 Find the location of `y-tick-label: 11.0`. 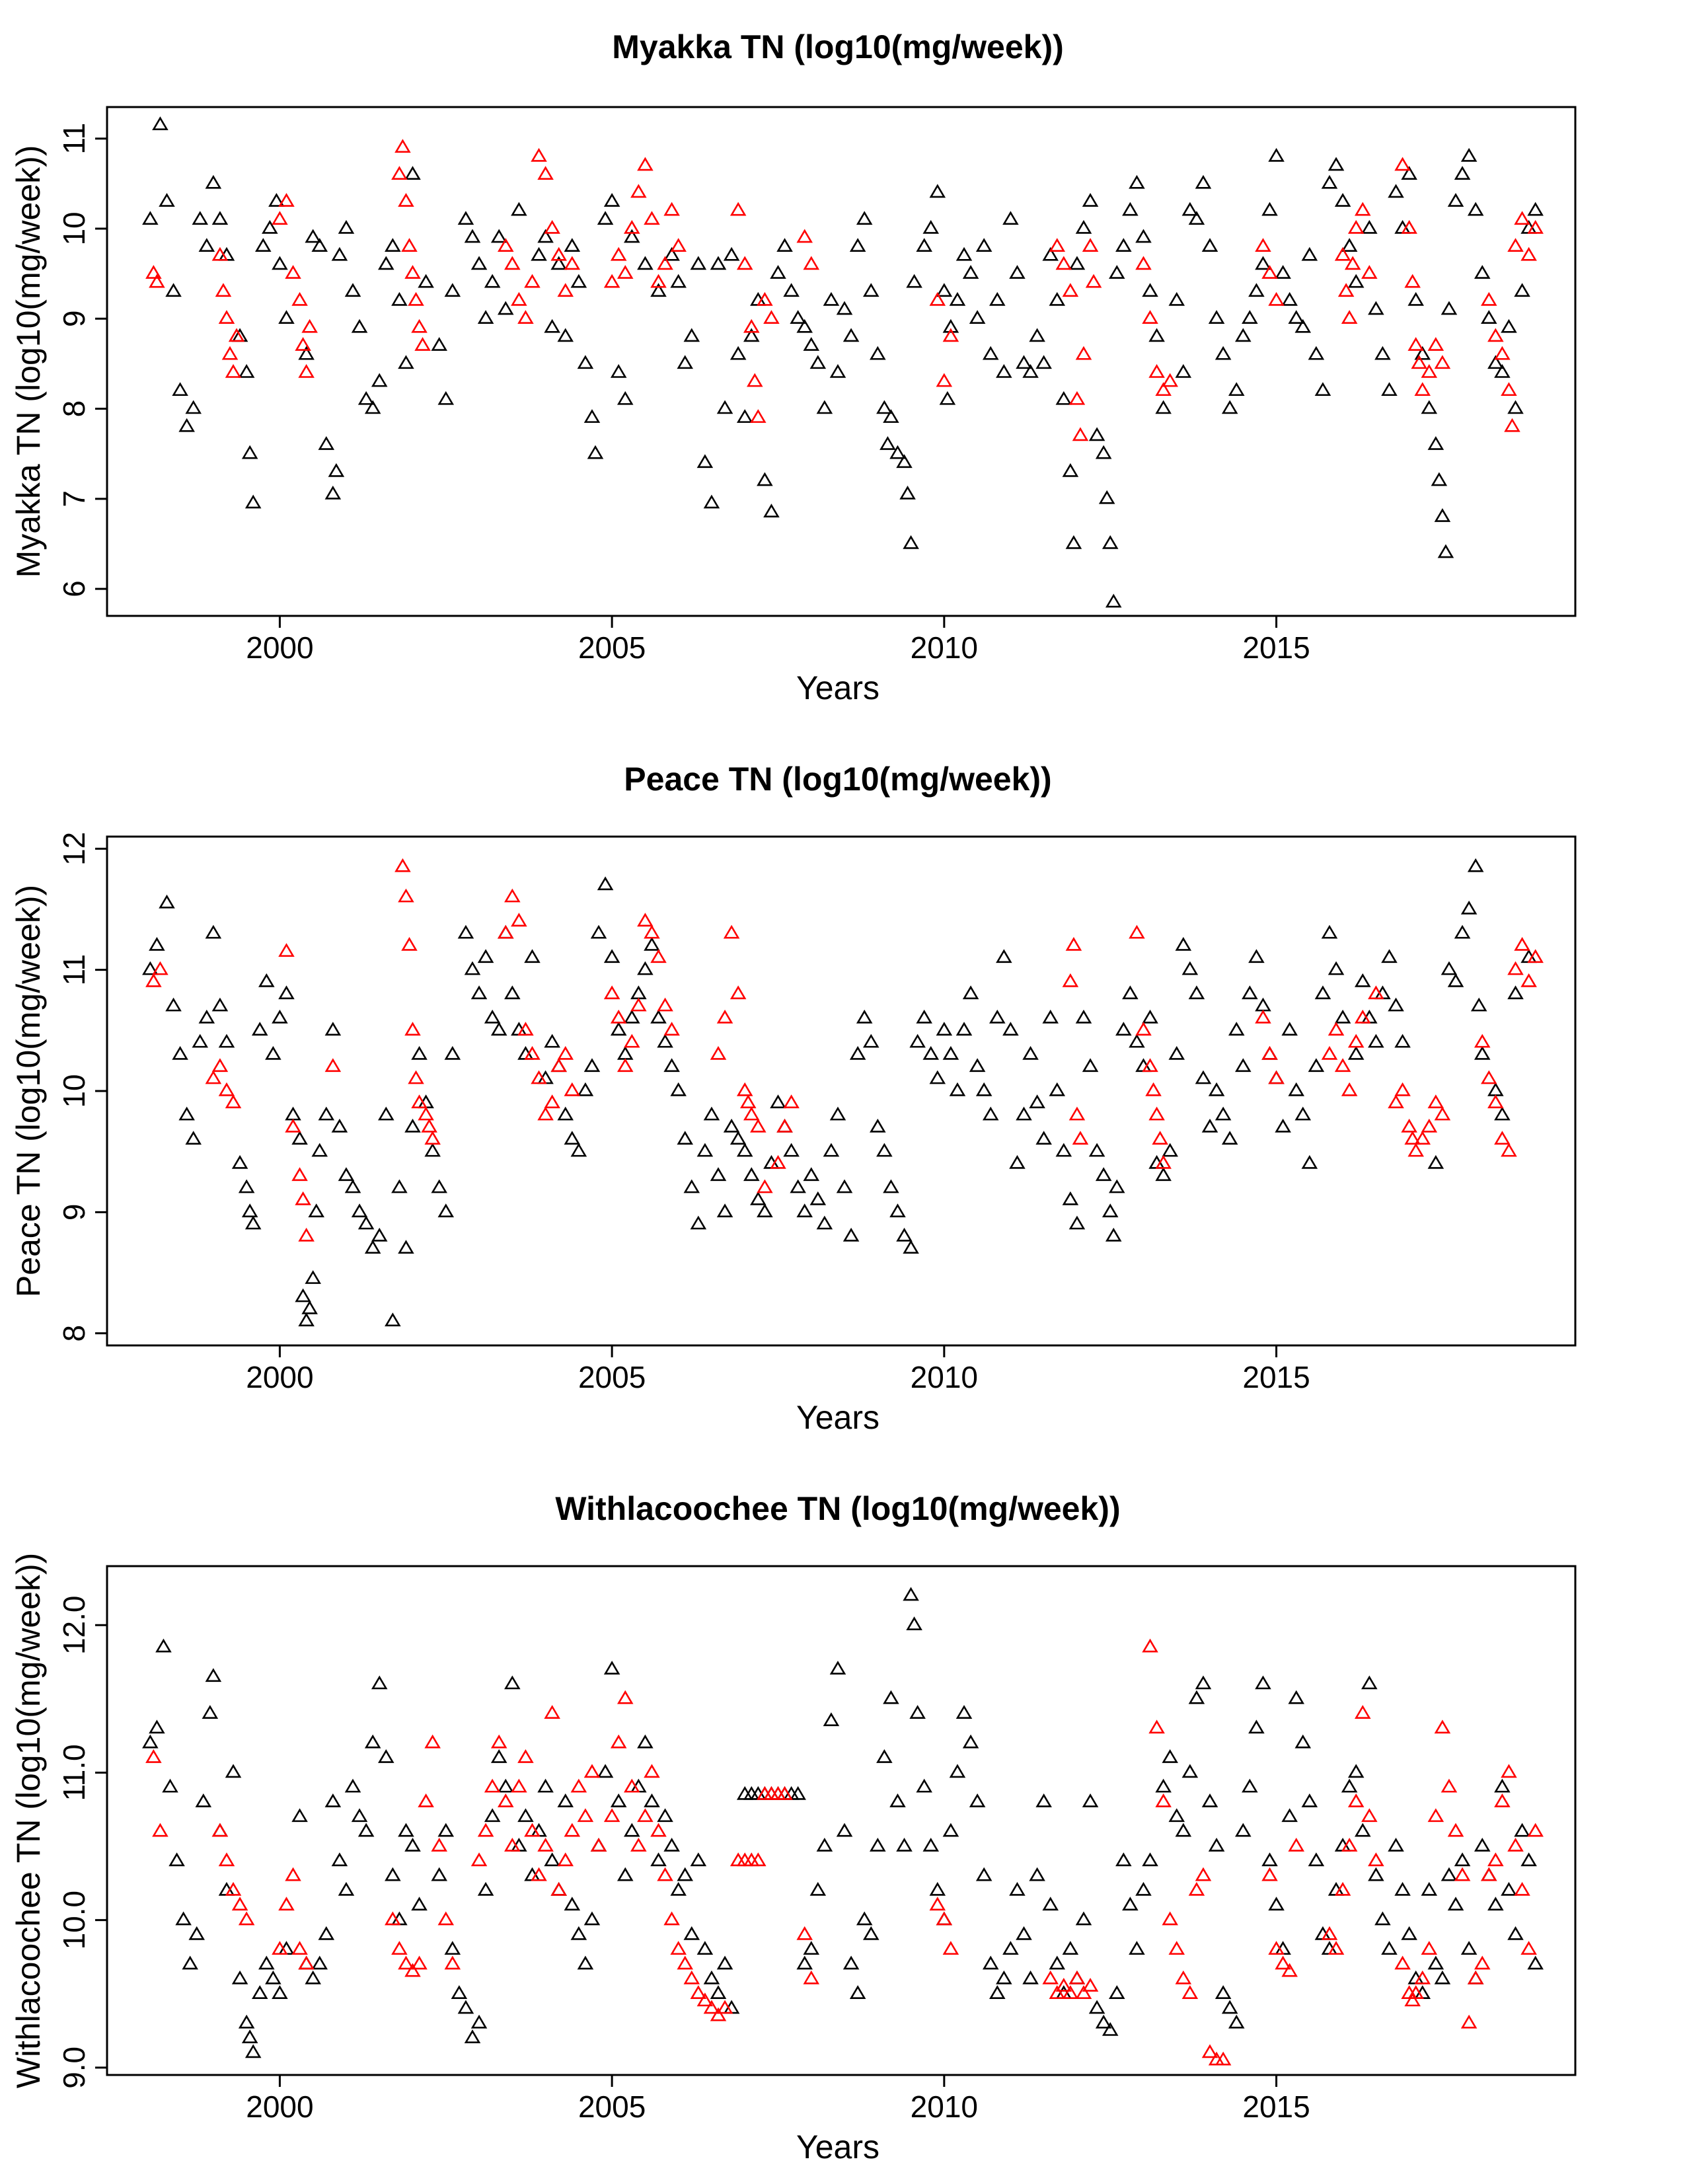

y-tick-label: 11.0 is located at coordinates (74, 1772).